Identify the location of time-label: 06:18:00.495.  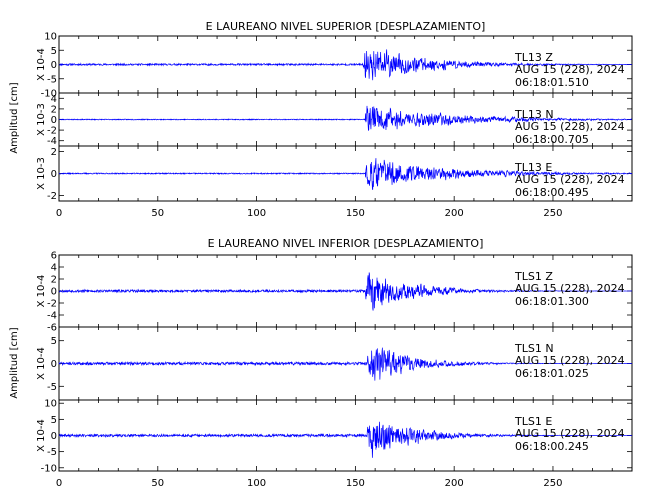
(552, 192).